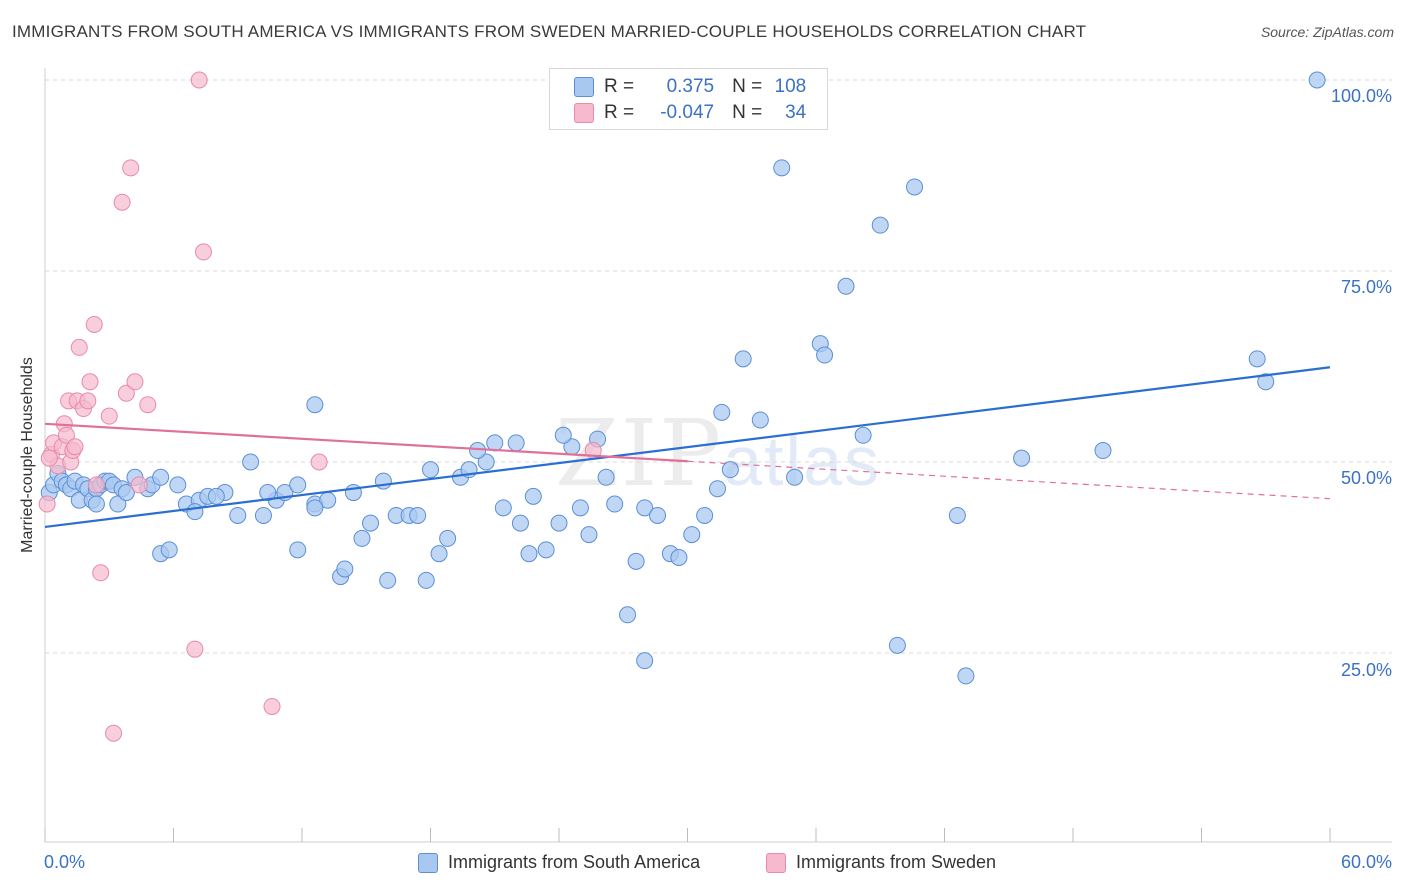 The image size is (1406, 892). What do you see at coordinates (428, 862) in the screenshot?
I see `legend-swatch-blue` at bounding box center [428, 862].